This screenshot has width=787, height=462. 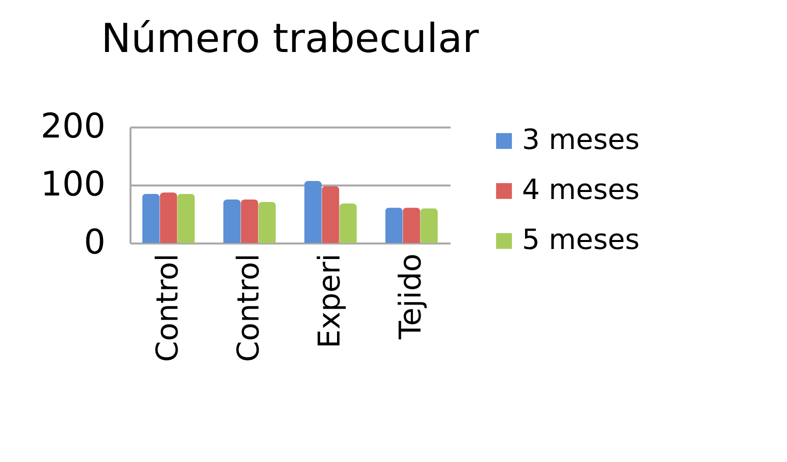 What do you see at coordinates (330, 301) in the screenshot?
I see `x-tick-label: Experi` at bounding box center [330, 301].